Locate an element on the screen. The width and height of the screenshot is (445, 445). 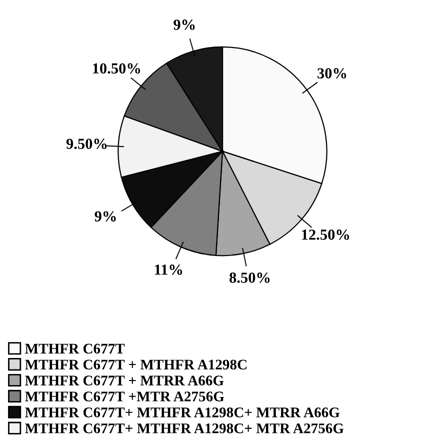
data-label: 12.50% is located at coordinates (326, 235).